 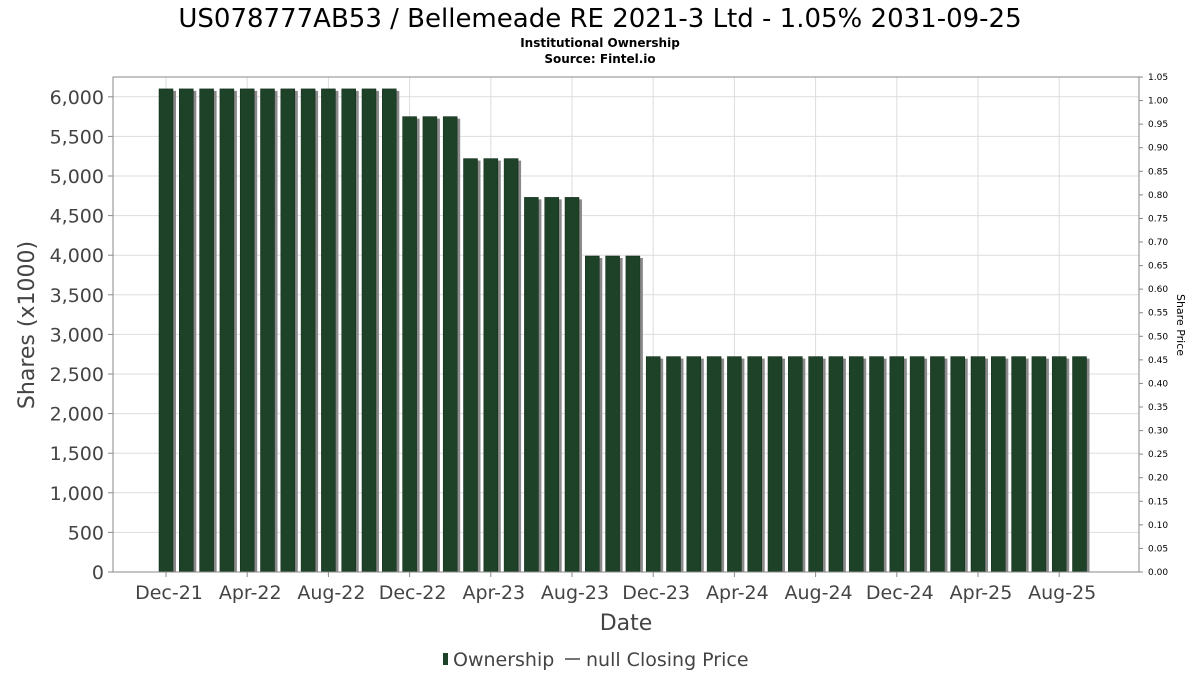 I want to click on y-tick-label: 5,500, so click(x=77, y=137).